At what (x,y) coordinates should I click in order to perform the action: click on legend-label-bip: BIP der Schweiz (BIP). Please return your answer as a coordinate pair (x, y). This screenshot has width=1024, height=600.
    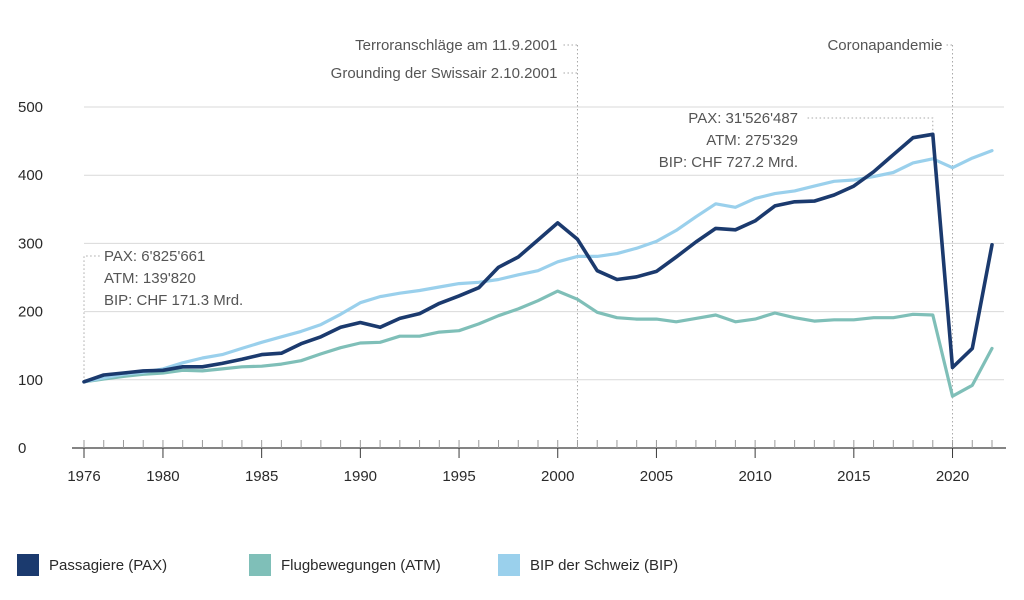
    Looking at the image, I should click on (604, 565).